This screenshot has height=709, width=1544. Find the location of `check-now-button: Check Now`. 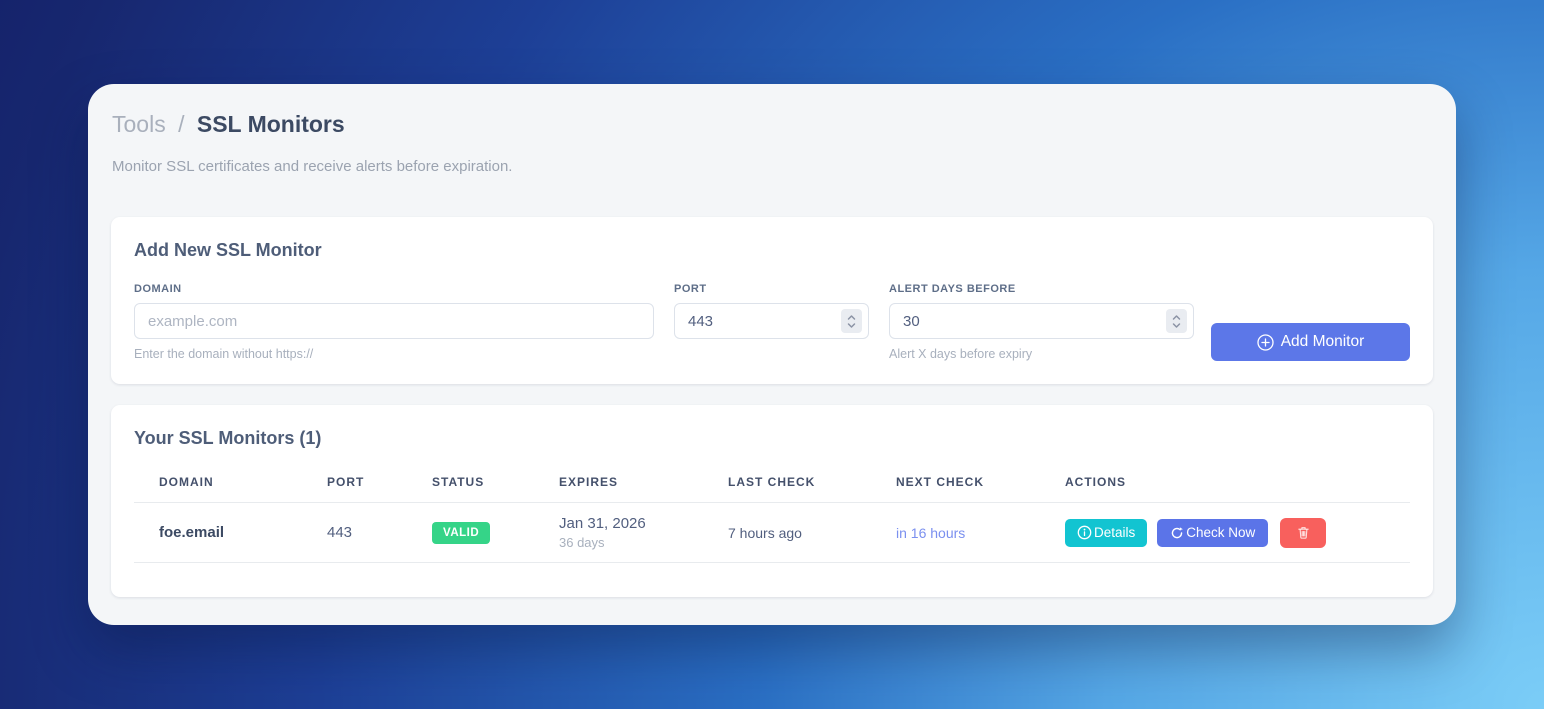

check-now-button: Check Now is located at coordinates (1213, 532).